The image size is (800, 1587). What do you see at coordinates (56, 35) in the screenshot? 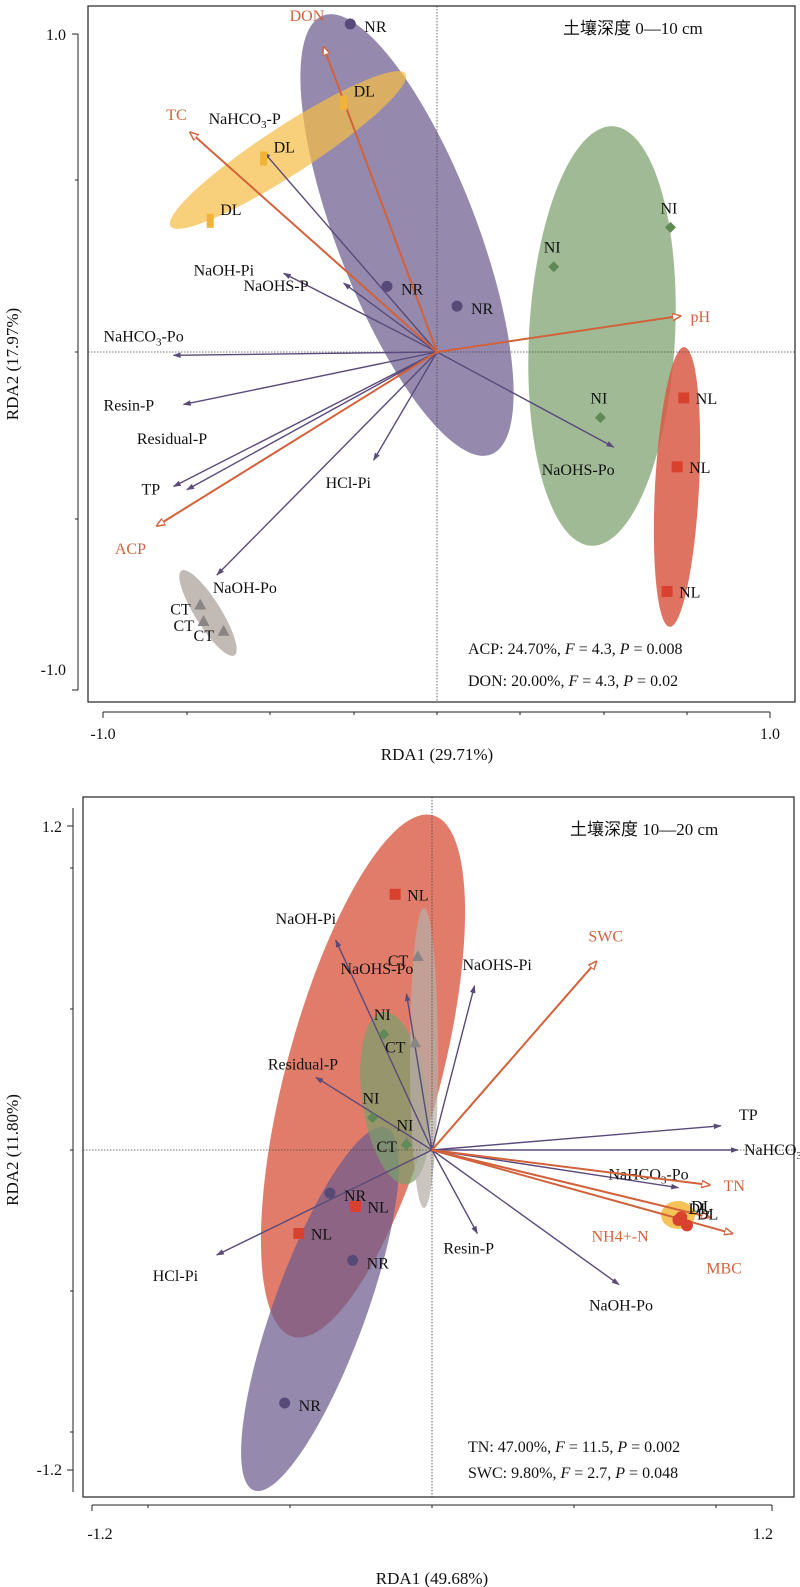
I see `y-tick-label-max: 1.0` at bounding box center [56, 35].